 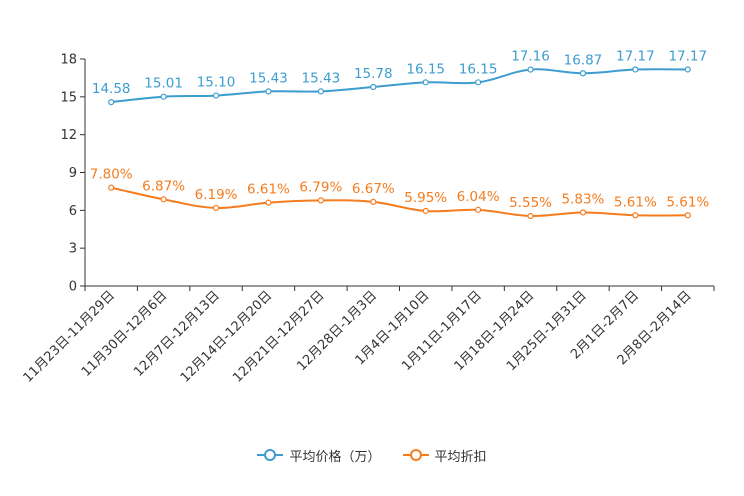 What do you see at coordinates (399, 202) in the screenshot?
I see `series-1-line` at bounding box center [399, 202].